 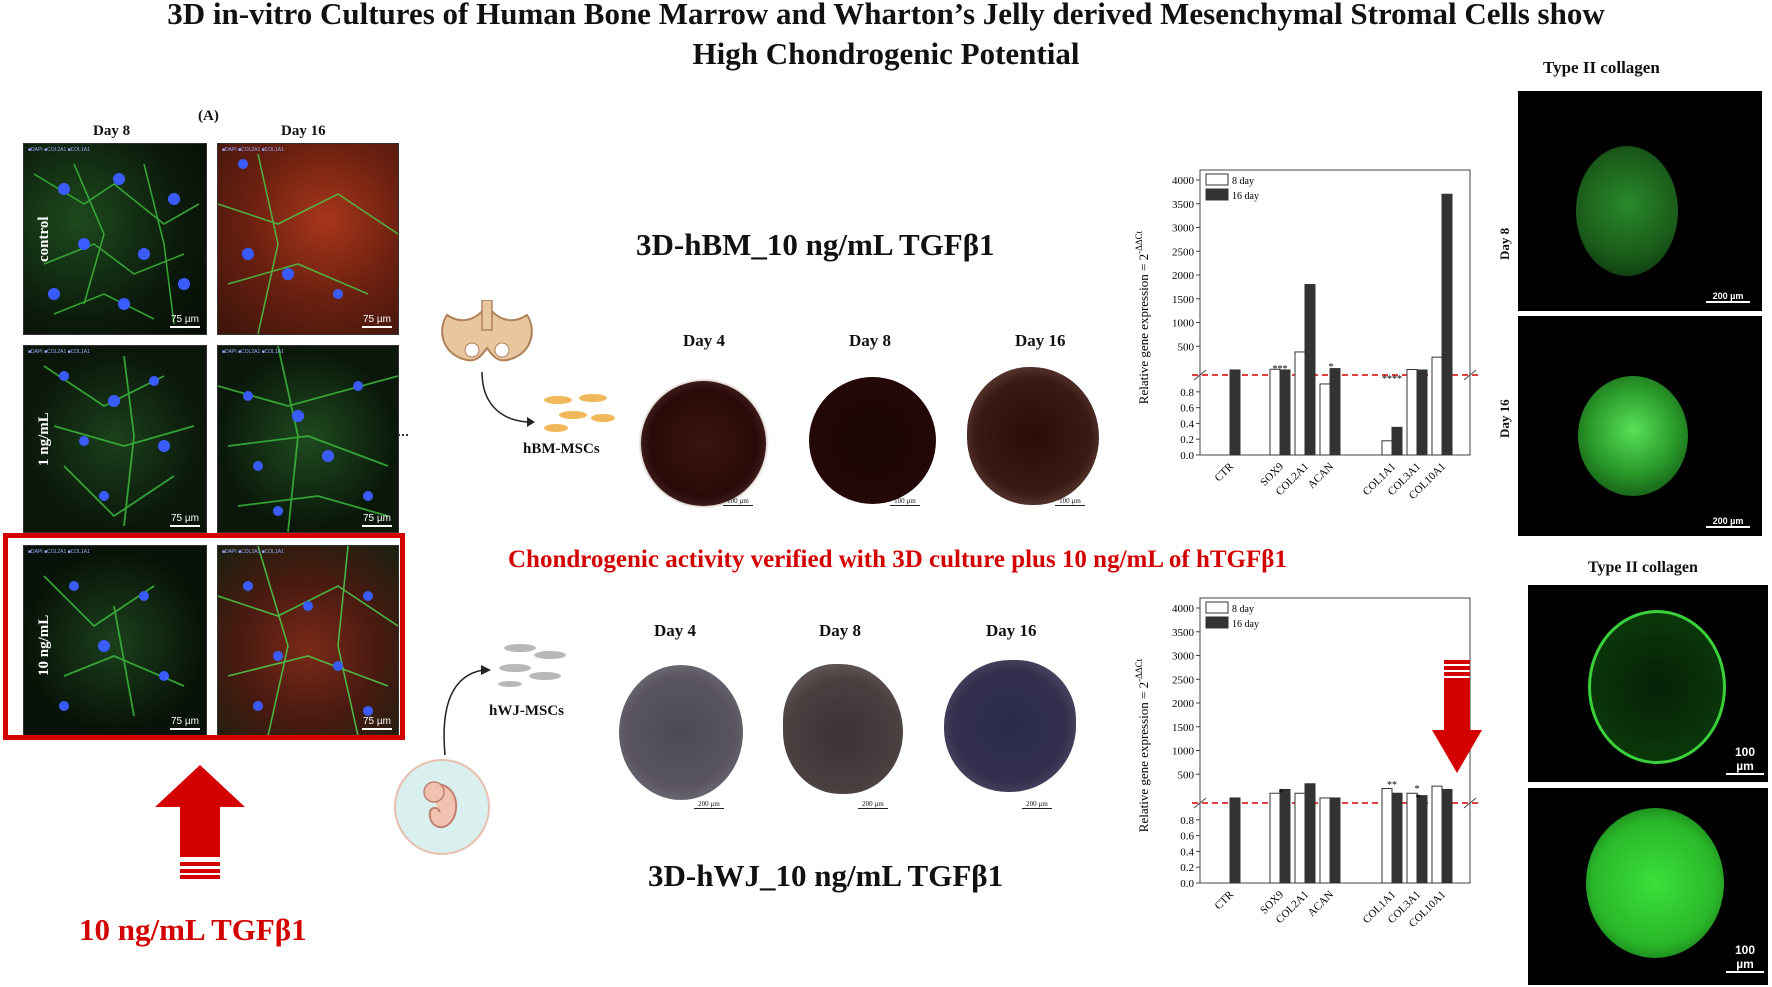 I want to click on hbm-spheroid-day16, so click(x=1033, y=436).